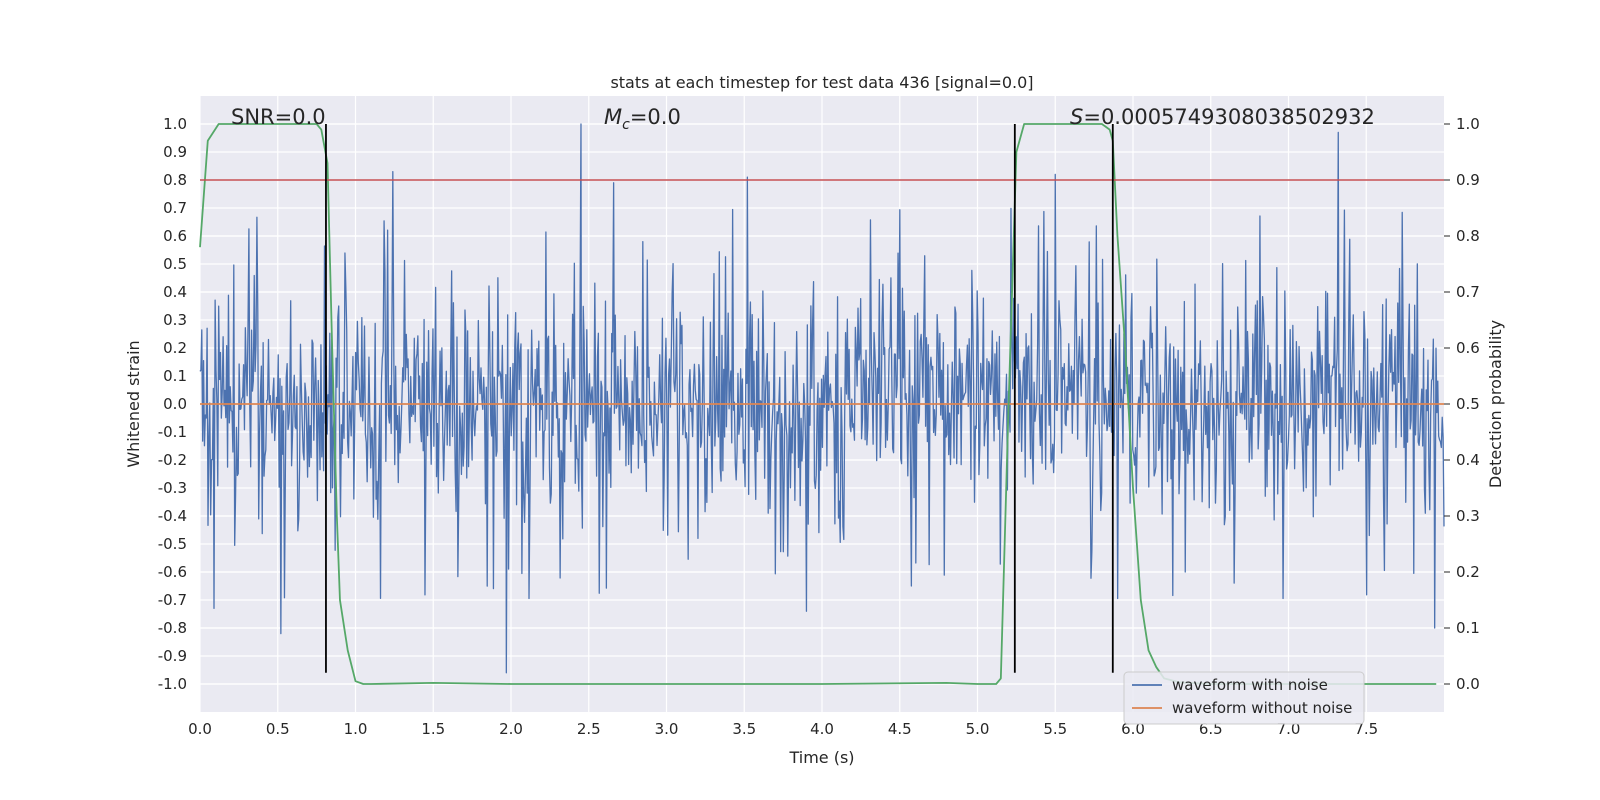 This screenshot has width=1600, height=800. What do you see at coordinates (172, 600) in the screenshot?
I see `y-tick-label: -0.7` at bounding box center [172, 600].